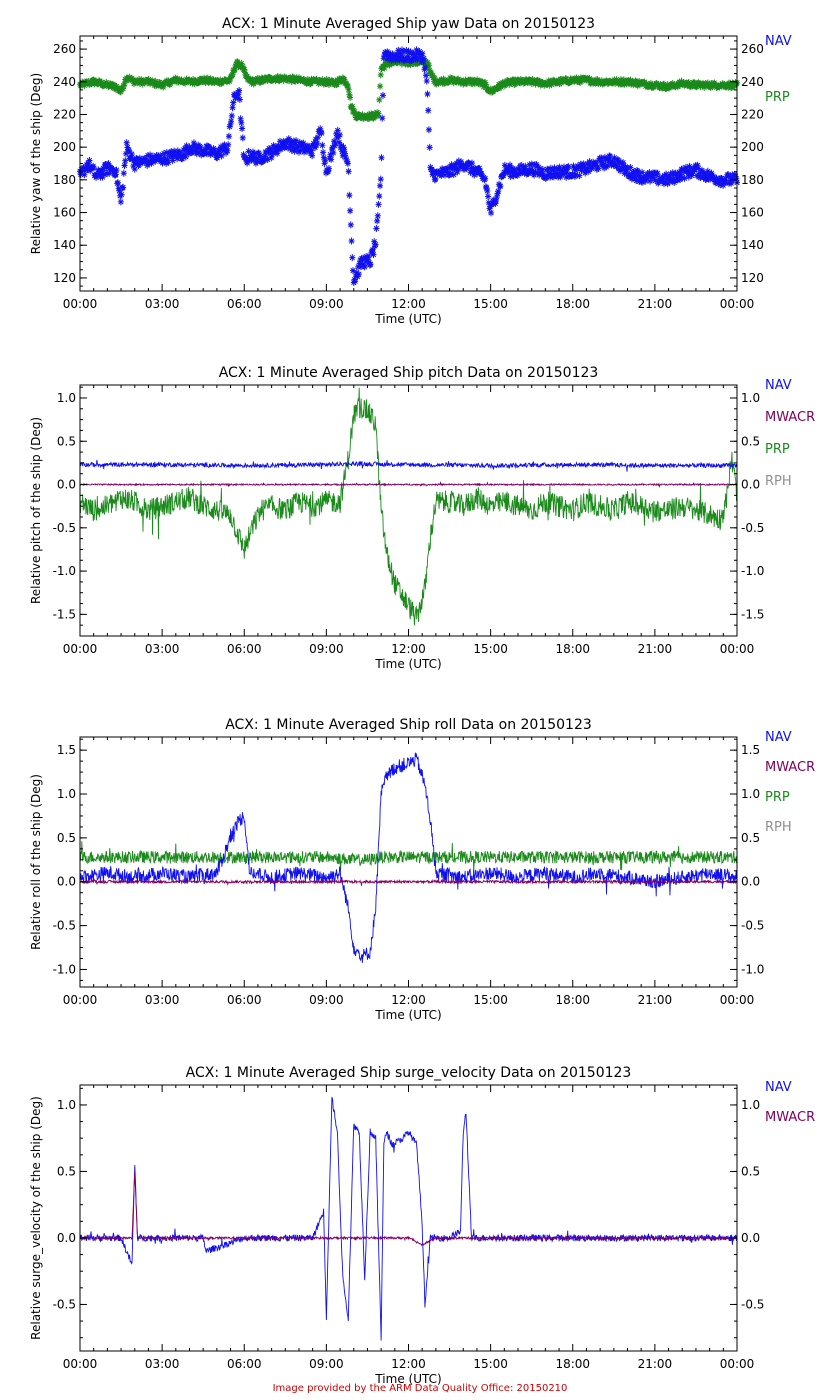 This screenshot has height=1400, width=840. Describe the element at coordinates (408, 304) in the screenshot. I see `x-tick-label: 12:00` at that location.